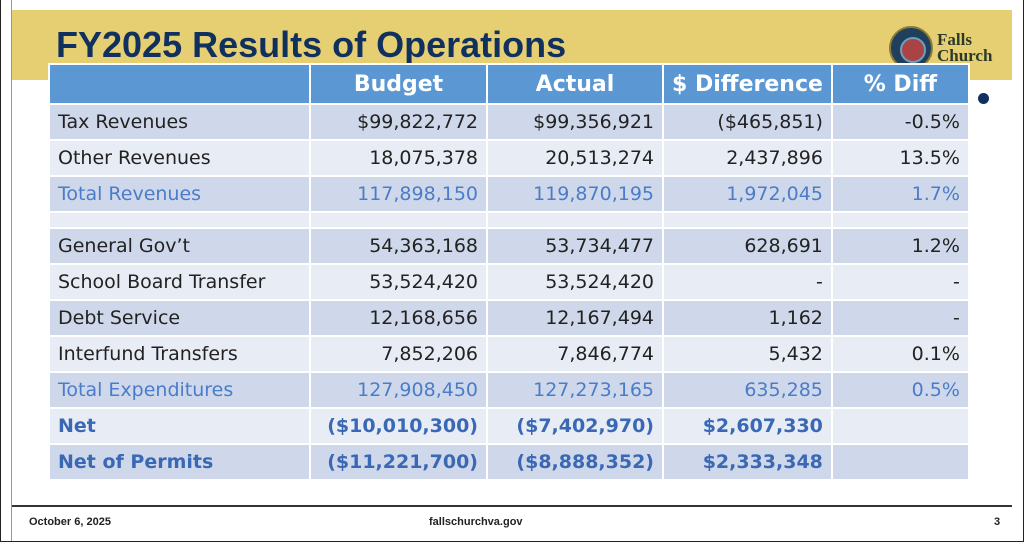 Image resolution: width=1024 pixels, height=543 pixels. I want to click on cell-value: 20,513,274, so click(575, 158).